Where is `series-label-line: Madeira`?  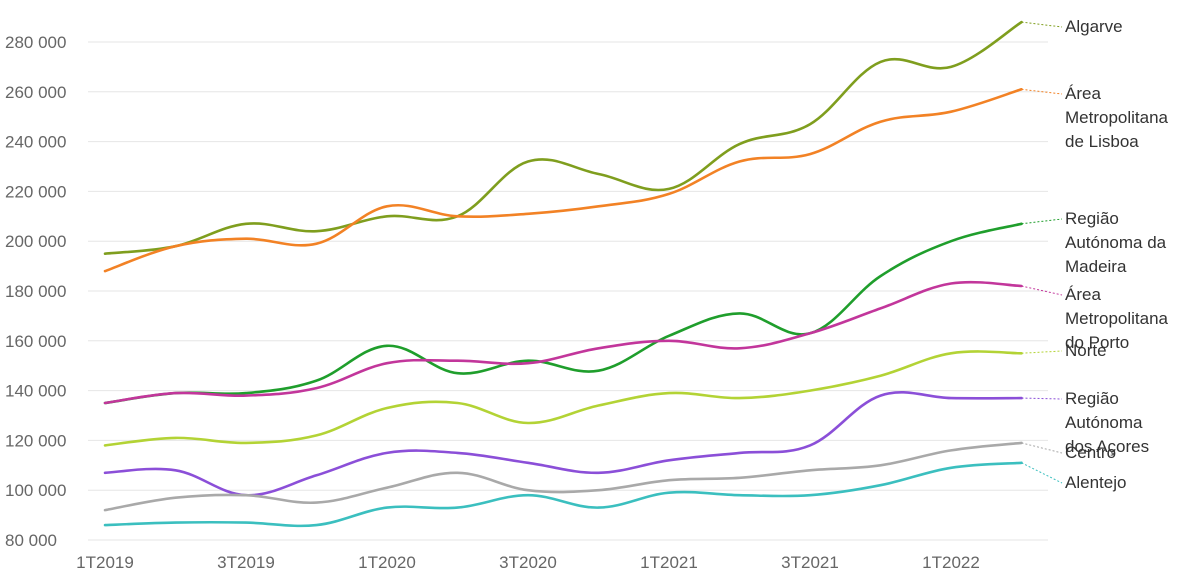 series-label-line: Madeira is located at coordinates (1096, 266).